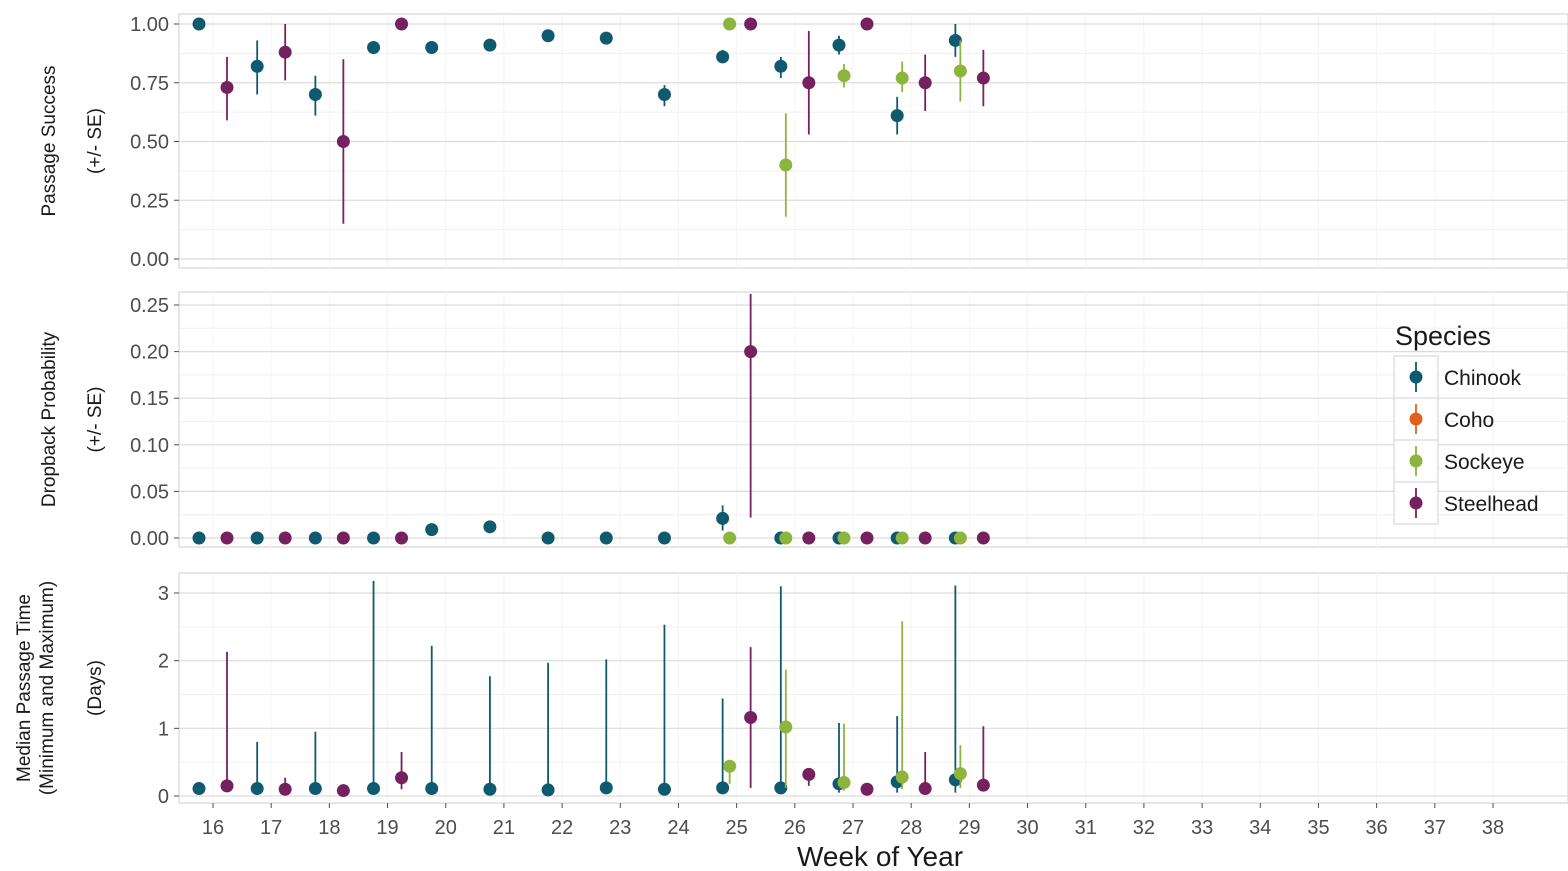  What do you see at coordinates (880, 856) in the screenshot?
I see `x-axis-title: Week of Year` at bounding box center [880, 856].